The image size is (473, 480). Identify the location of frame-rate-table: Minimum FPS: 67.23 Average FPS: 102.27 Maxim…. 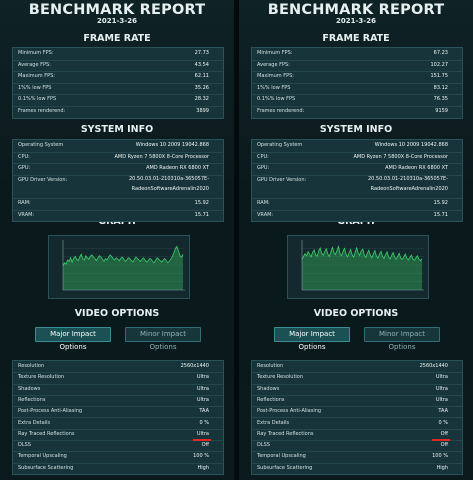
(357, 83).